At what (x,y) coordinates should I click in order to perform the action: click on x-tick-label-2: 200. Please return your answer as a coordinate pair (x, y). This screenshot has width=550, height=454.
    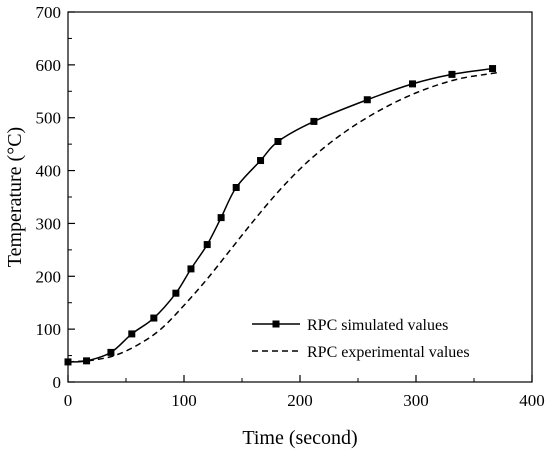
    Looking at the image, I should click on (300, 400).